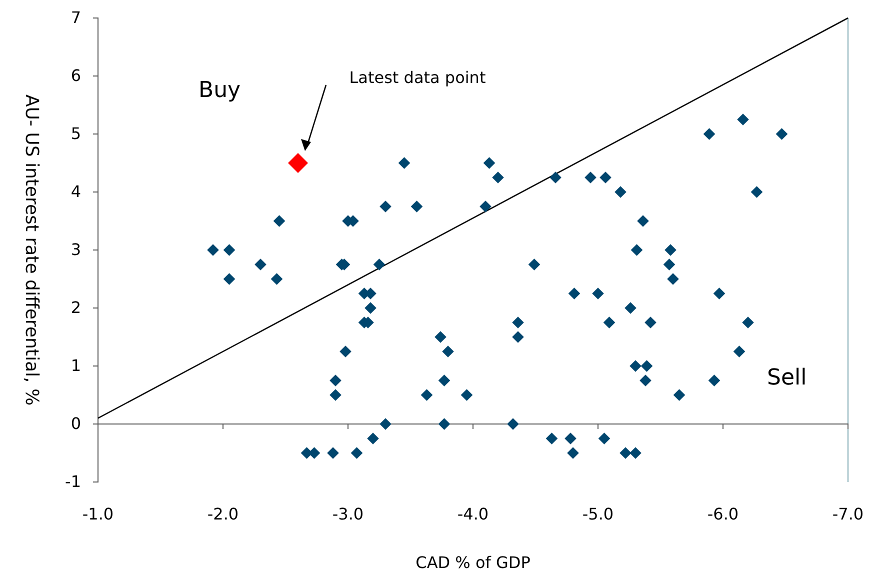 The width and height of the screenshot is (874, 575). Describe the element at coordinates (417, 77) in the screenshot. I see `annotation: Latest data point` at that location.